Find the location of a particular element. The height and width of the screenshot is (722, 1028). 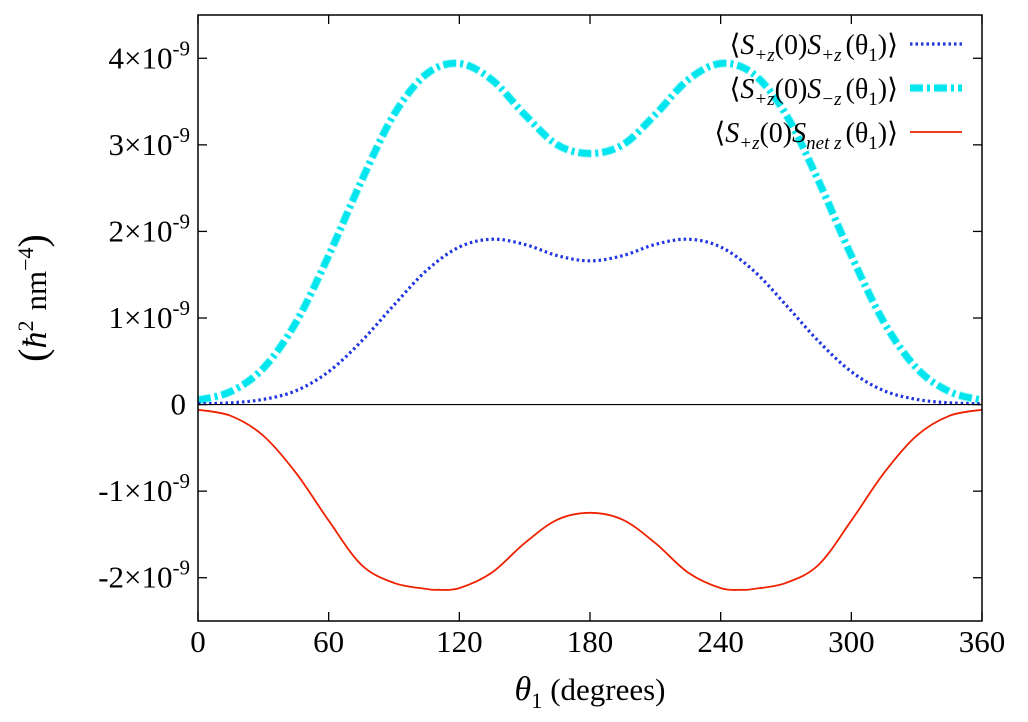

y-tick-label: 2×10⁻⁹ is located at coordinates (149, 228).